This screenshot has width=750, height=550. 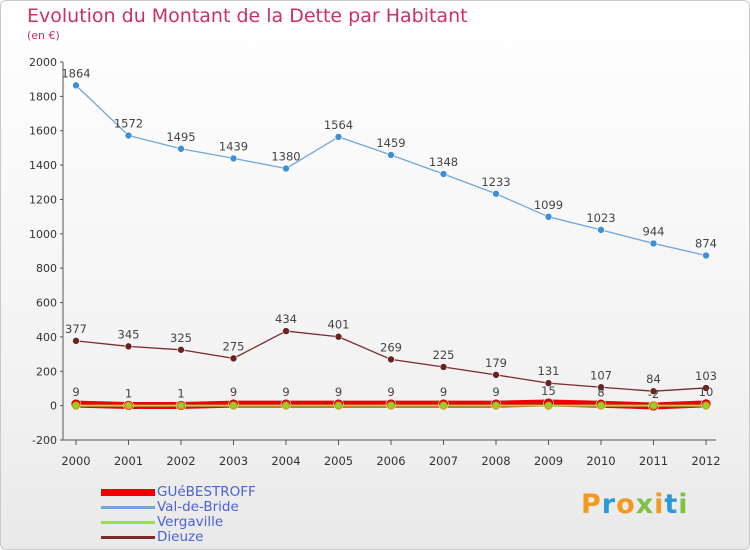 I want to click on data-label: 1495, so click(x=180, y=137).